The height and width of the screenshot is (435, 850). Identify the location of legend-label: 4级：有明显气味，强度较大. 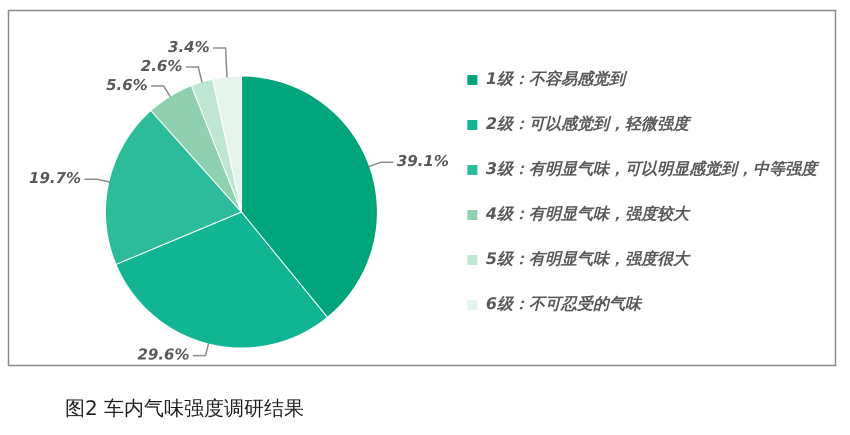
(587, 214).